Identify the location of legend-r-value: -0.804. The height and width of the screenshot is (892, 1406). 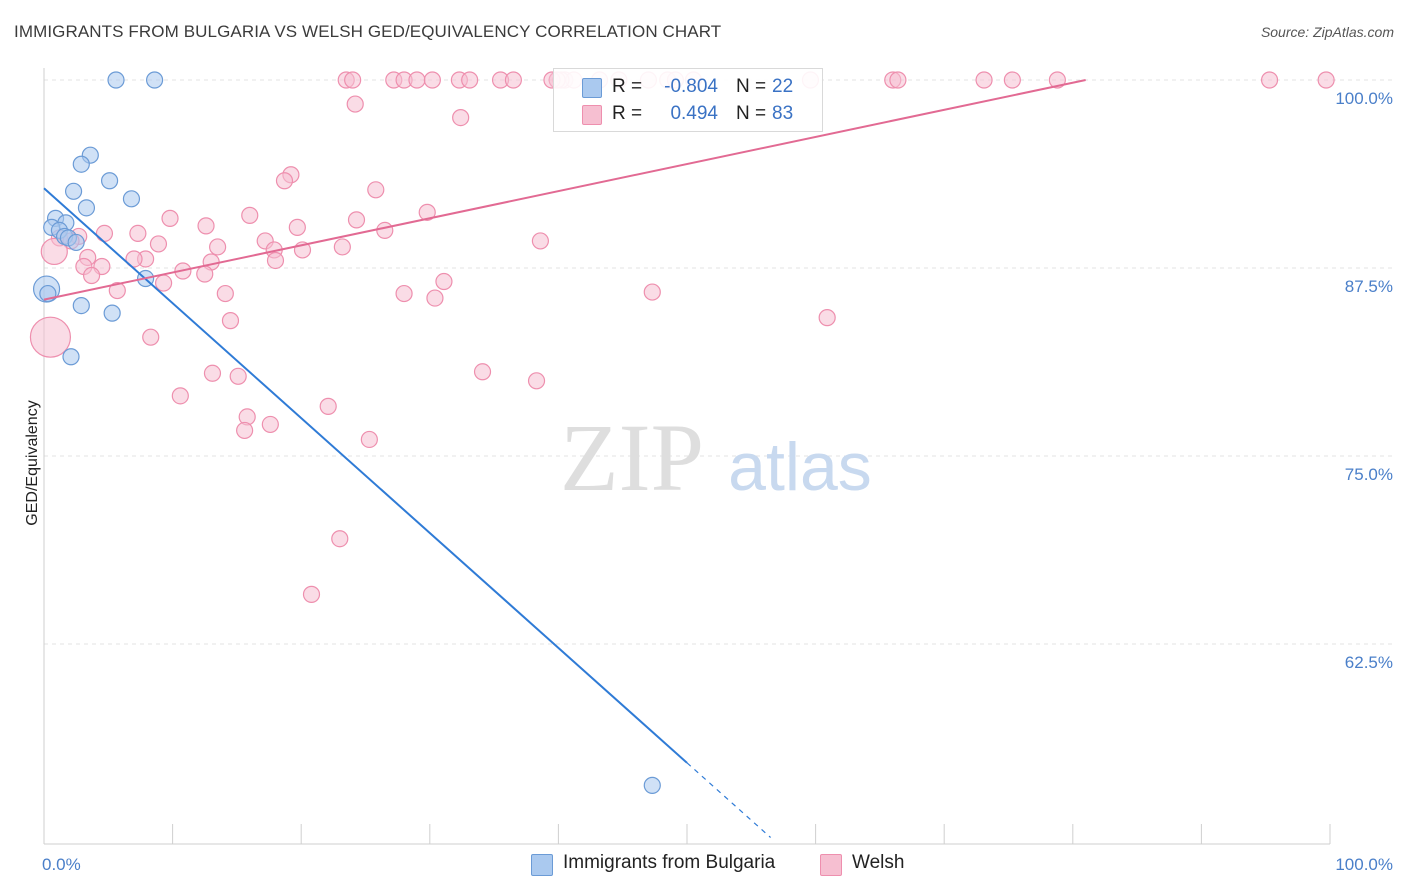
(691, 86).